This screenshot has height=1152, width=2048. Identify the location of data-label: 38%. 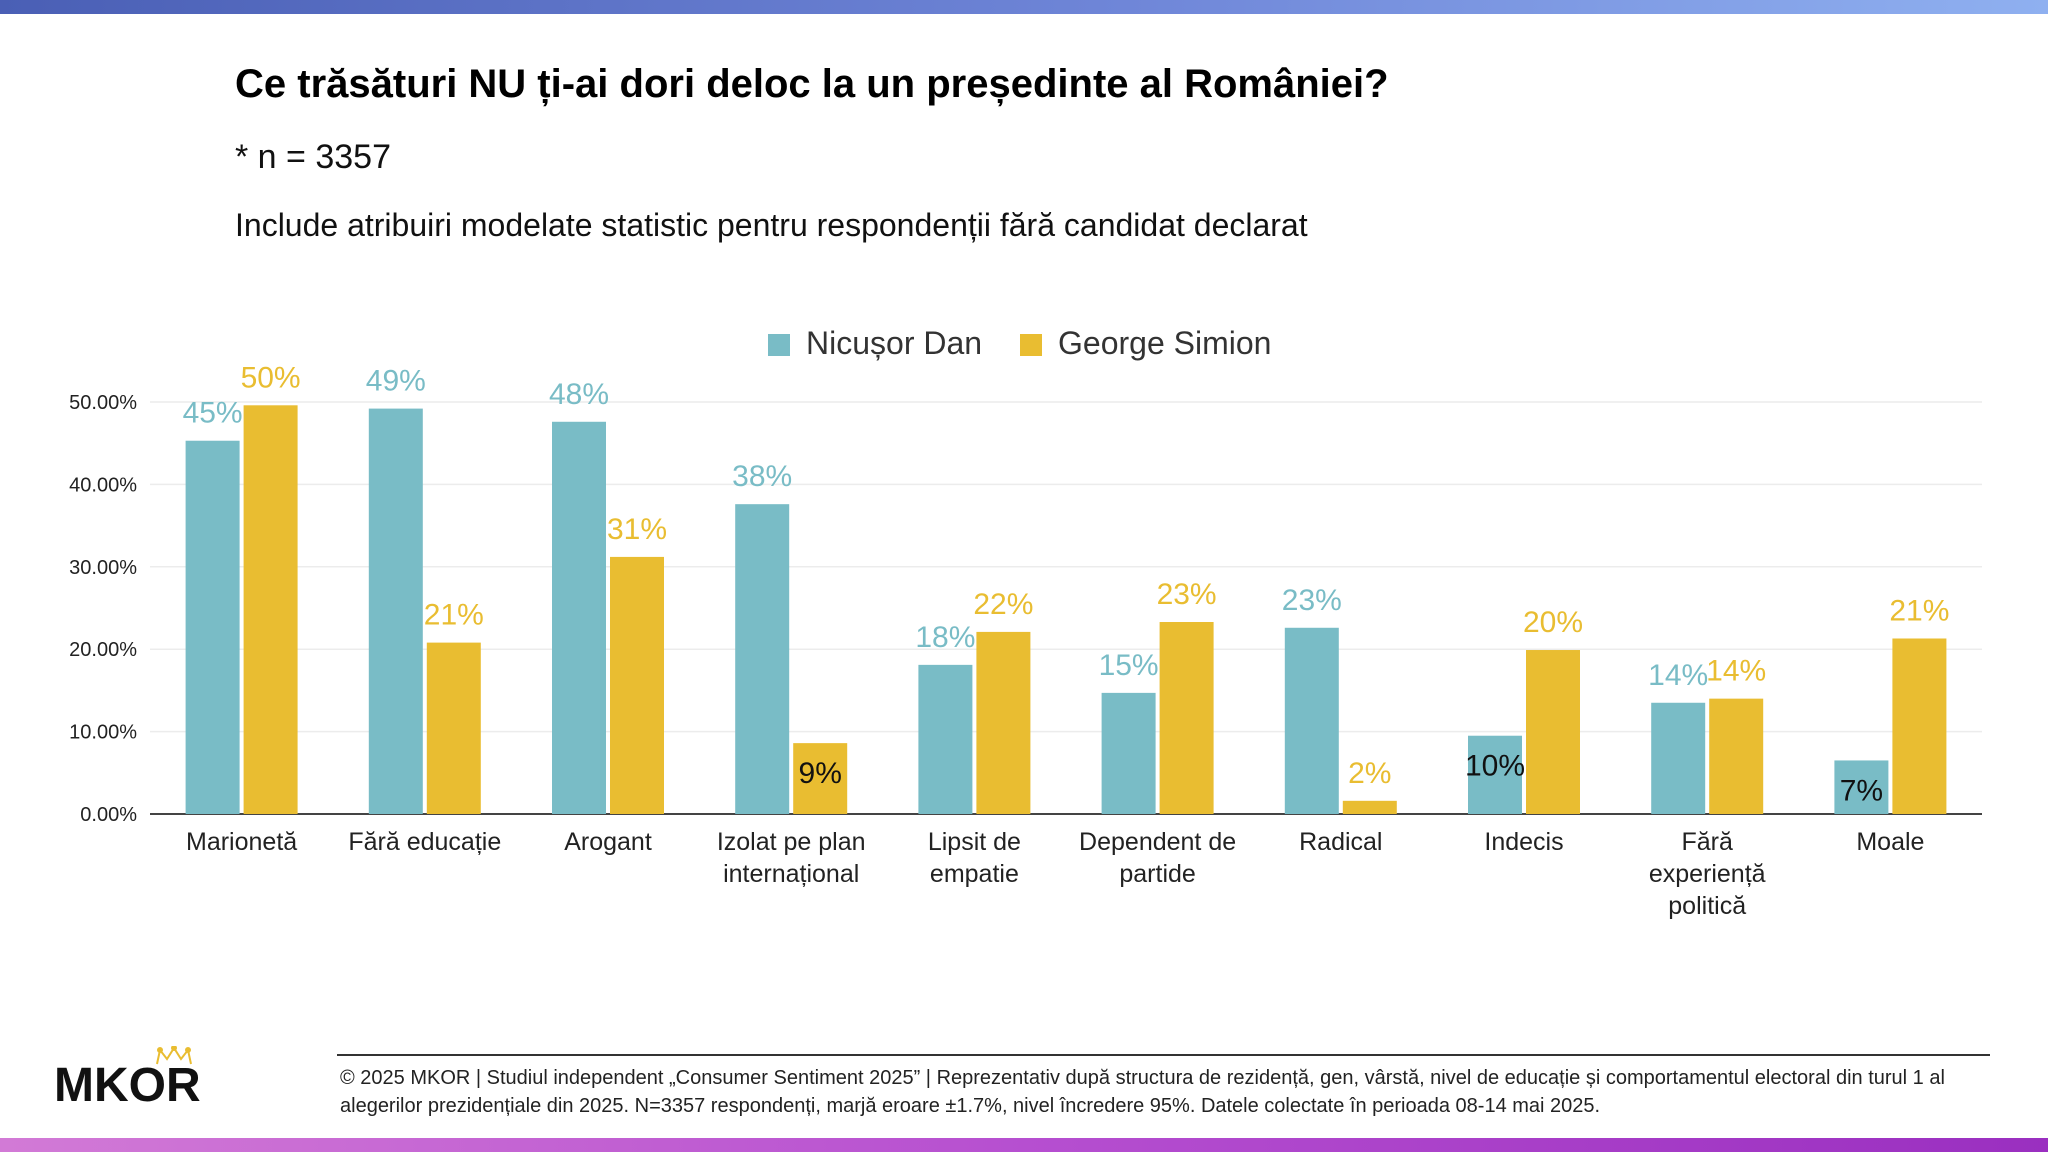
(762, 476).